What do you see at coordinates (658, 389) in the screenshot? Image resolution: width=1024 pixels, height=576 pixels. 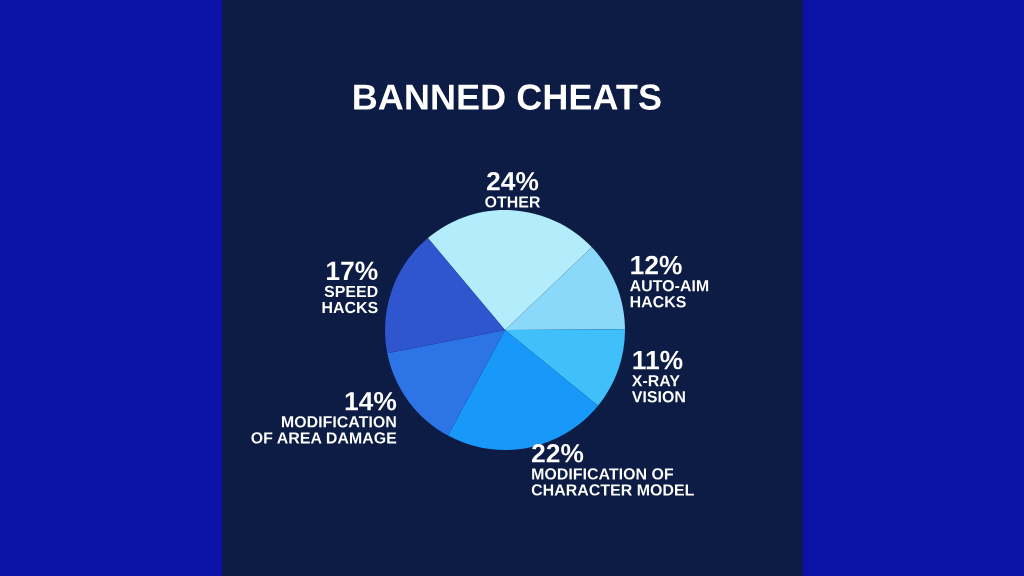 I see `slice-label: X-RAY VISION` at bounding box center [658, 389].